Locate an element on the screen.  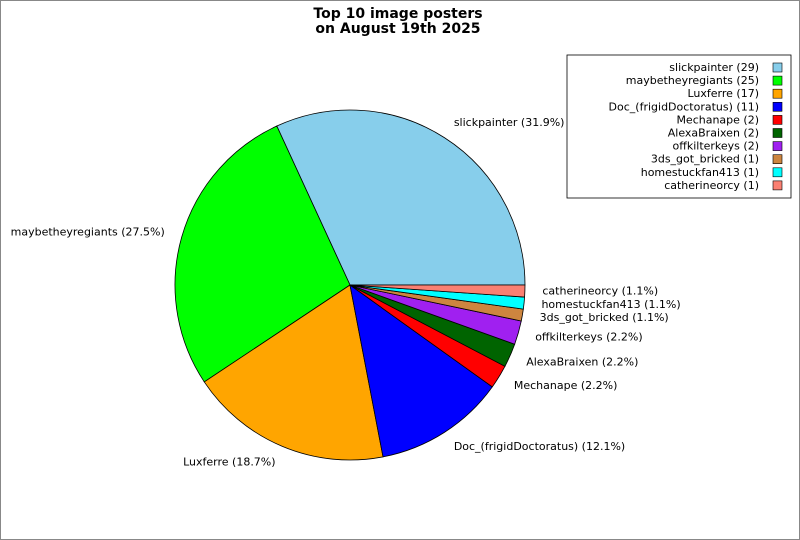
slice-label: Mechanape (2.2%) is located at coordinates (566, 385).